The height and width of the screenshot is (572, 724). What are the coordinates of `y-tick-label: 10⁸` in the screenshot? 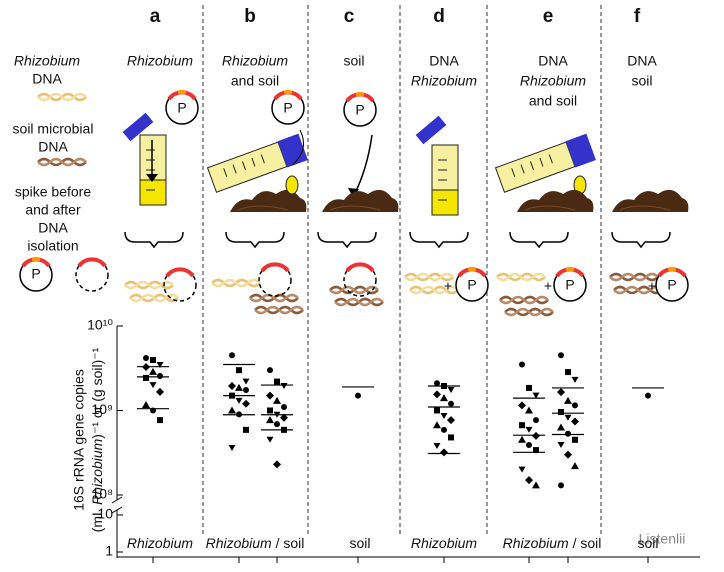 It's located at (103, 494).